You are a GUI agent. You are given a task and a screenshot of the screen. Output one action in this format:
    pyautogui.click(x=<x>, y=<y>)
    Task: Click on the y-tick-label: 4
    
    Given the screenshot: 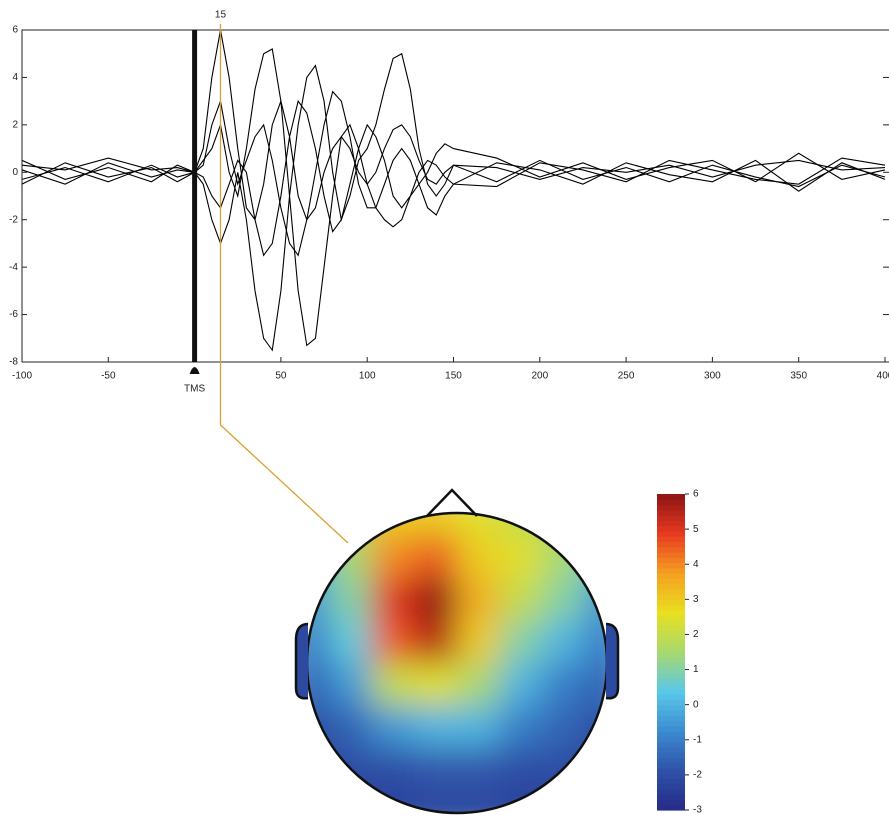 What is the action you would take?
    pyautogui.click(x=15, y=77)
    